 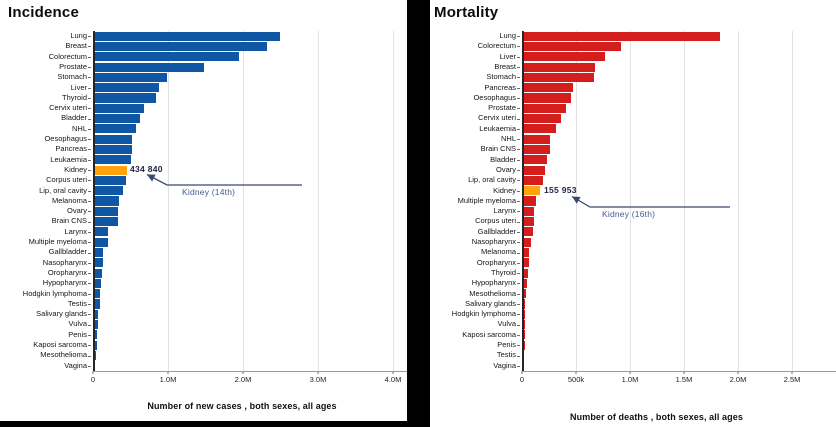 What do you see at coordinates (505, 66) in the screenshot?
I see `category-label: Breast` at bounding box center [505, 66].